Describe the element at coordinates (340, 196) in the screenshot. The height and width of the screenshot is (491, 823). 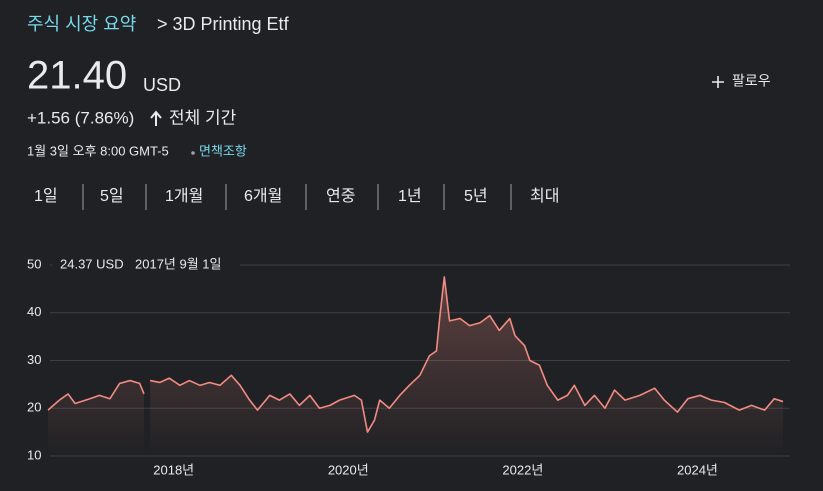
I see `tab: 연중` at that location.